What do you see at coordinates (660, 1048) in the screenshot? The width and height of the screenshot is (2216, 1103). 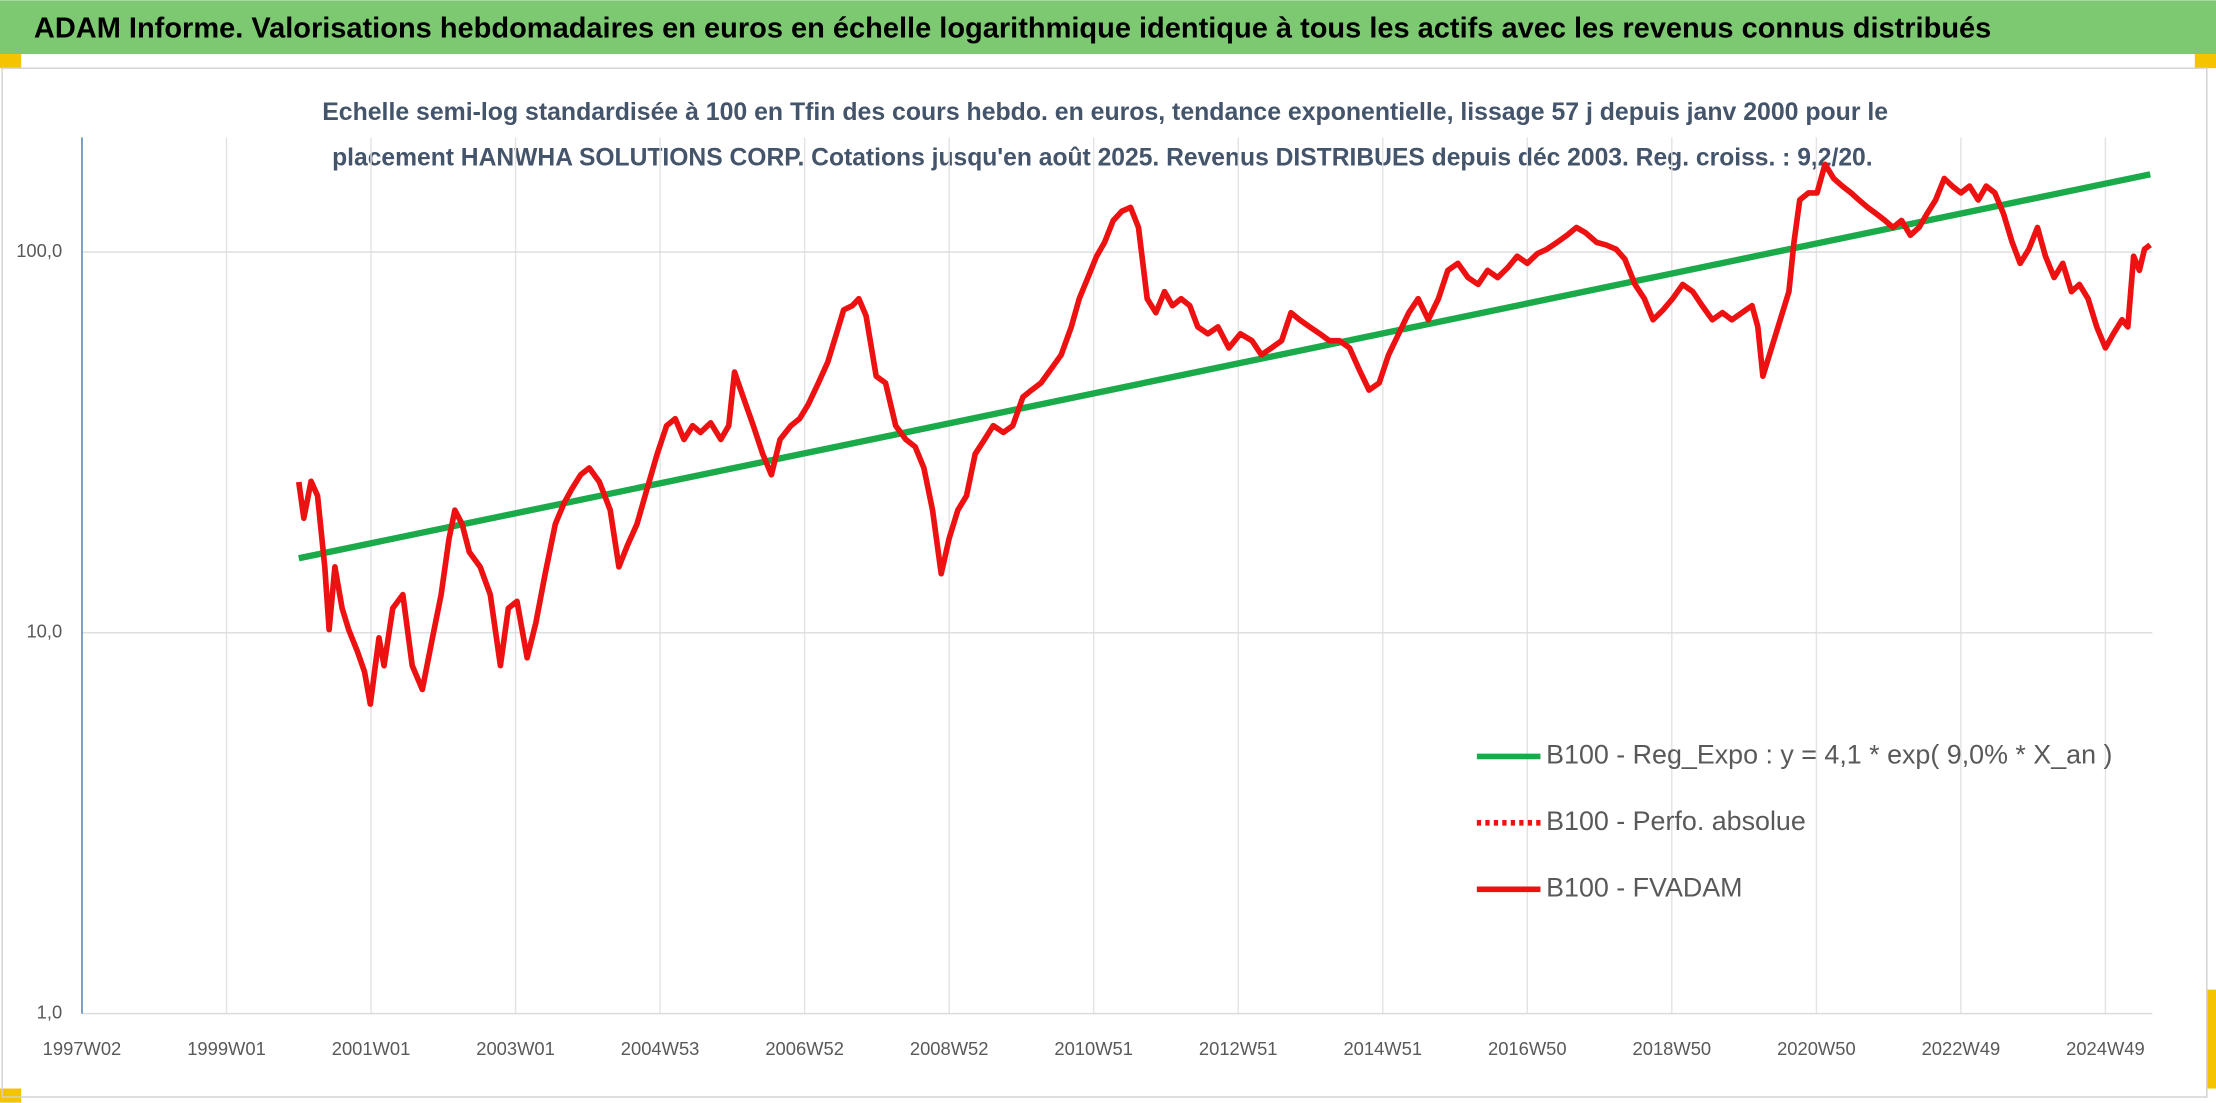 I see `x-tick-label: 2004W53` at bounding box center [660, 1048].